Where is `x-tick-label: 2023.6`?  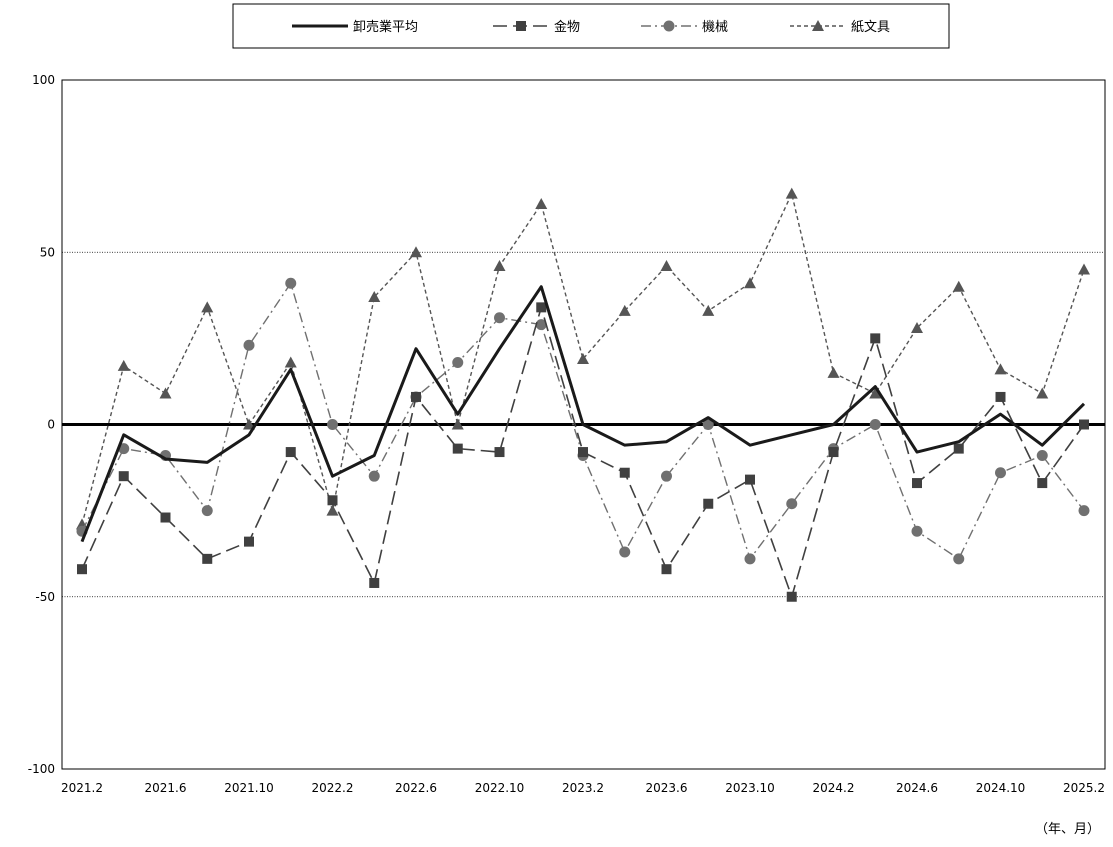 x-tick-label: 2023.6 is located at coordinates (667, 788).